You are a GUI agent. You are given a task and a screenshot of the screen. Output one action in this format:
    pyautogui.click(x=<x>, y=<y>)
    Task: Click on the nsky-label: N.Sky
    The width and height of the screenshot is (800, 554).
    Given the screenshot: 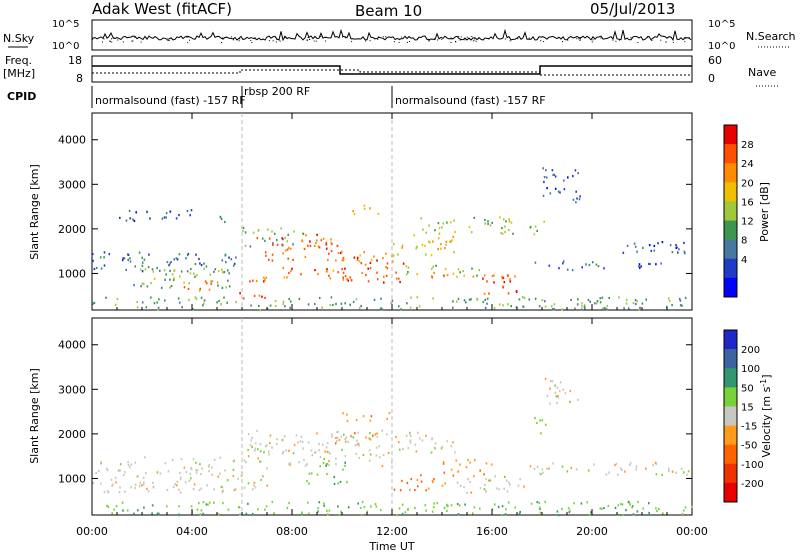 What is the action you would take?
    pyautogui.click(x=19, y=38)
    